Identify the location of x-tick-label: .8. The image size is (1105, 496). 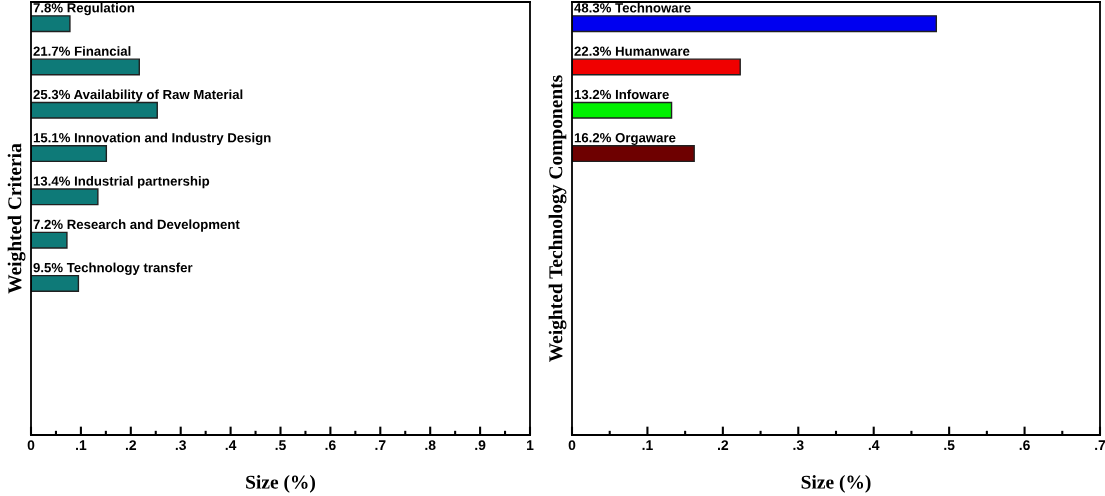
(430, 445).